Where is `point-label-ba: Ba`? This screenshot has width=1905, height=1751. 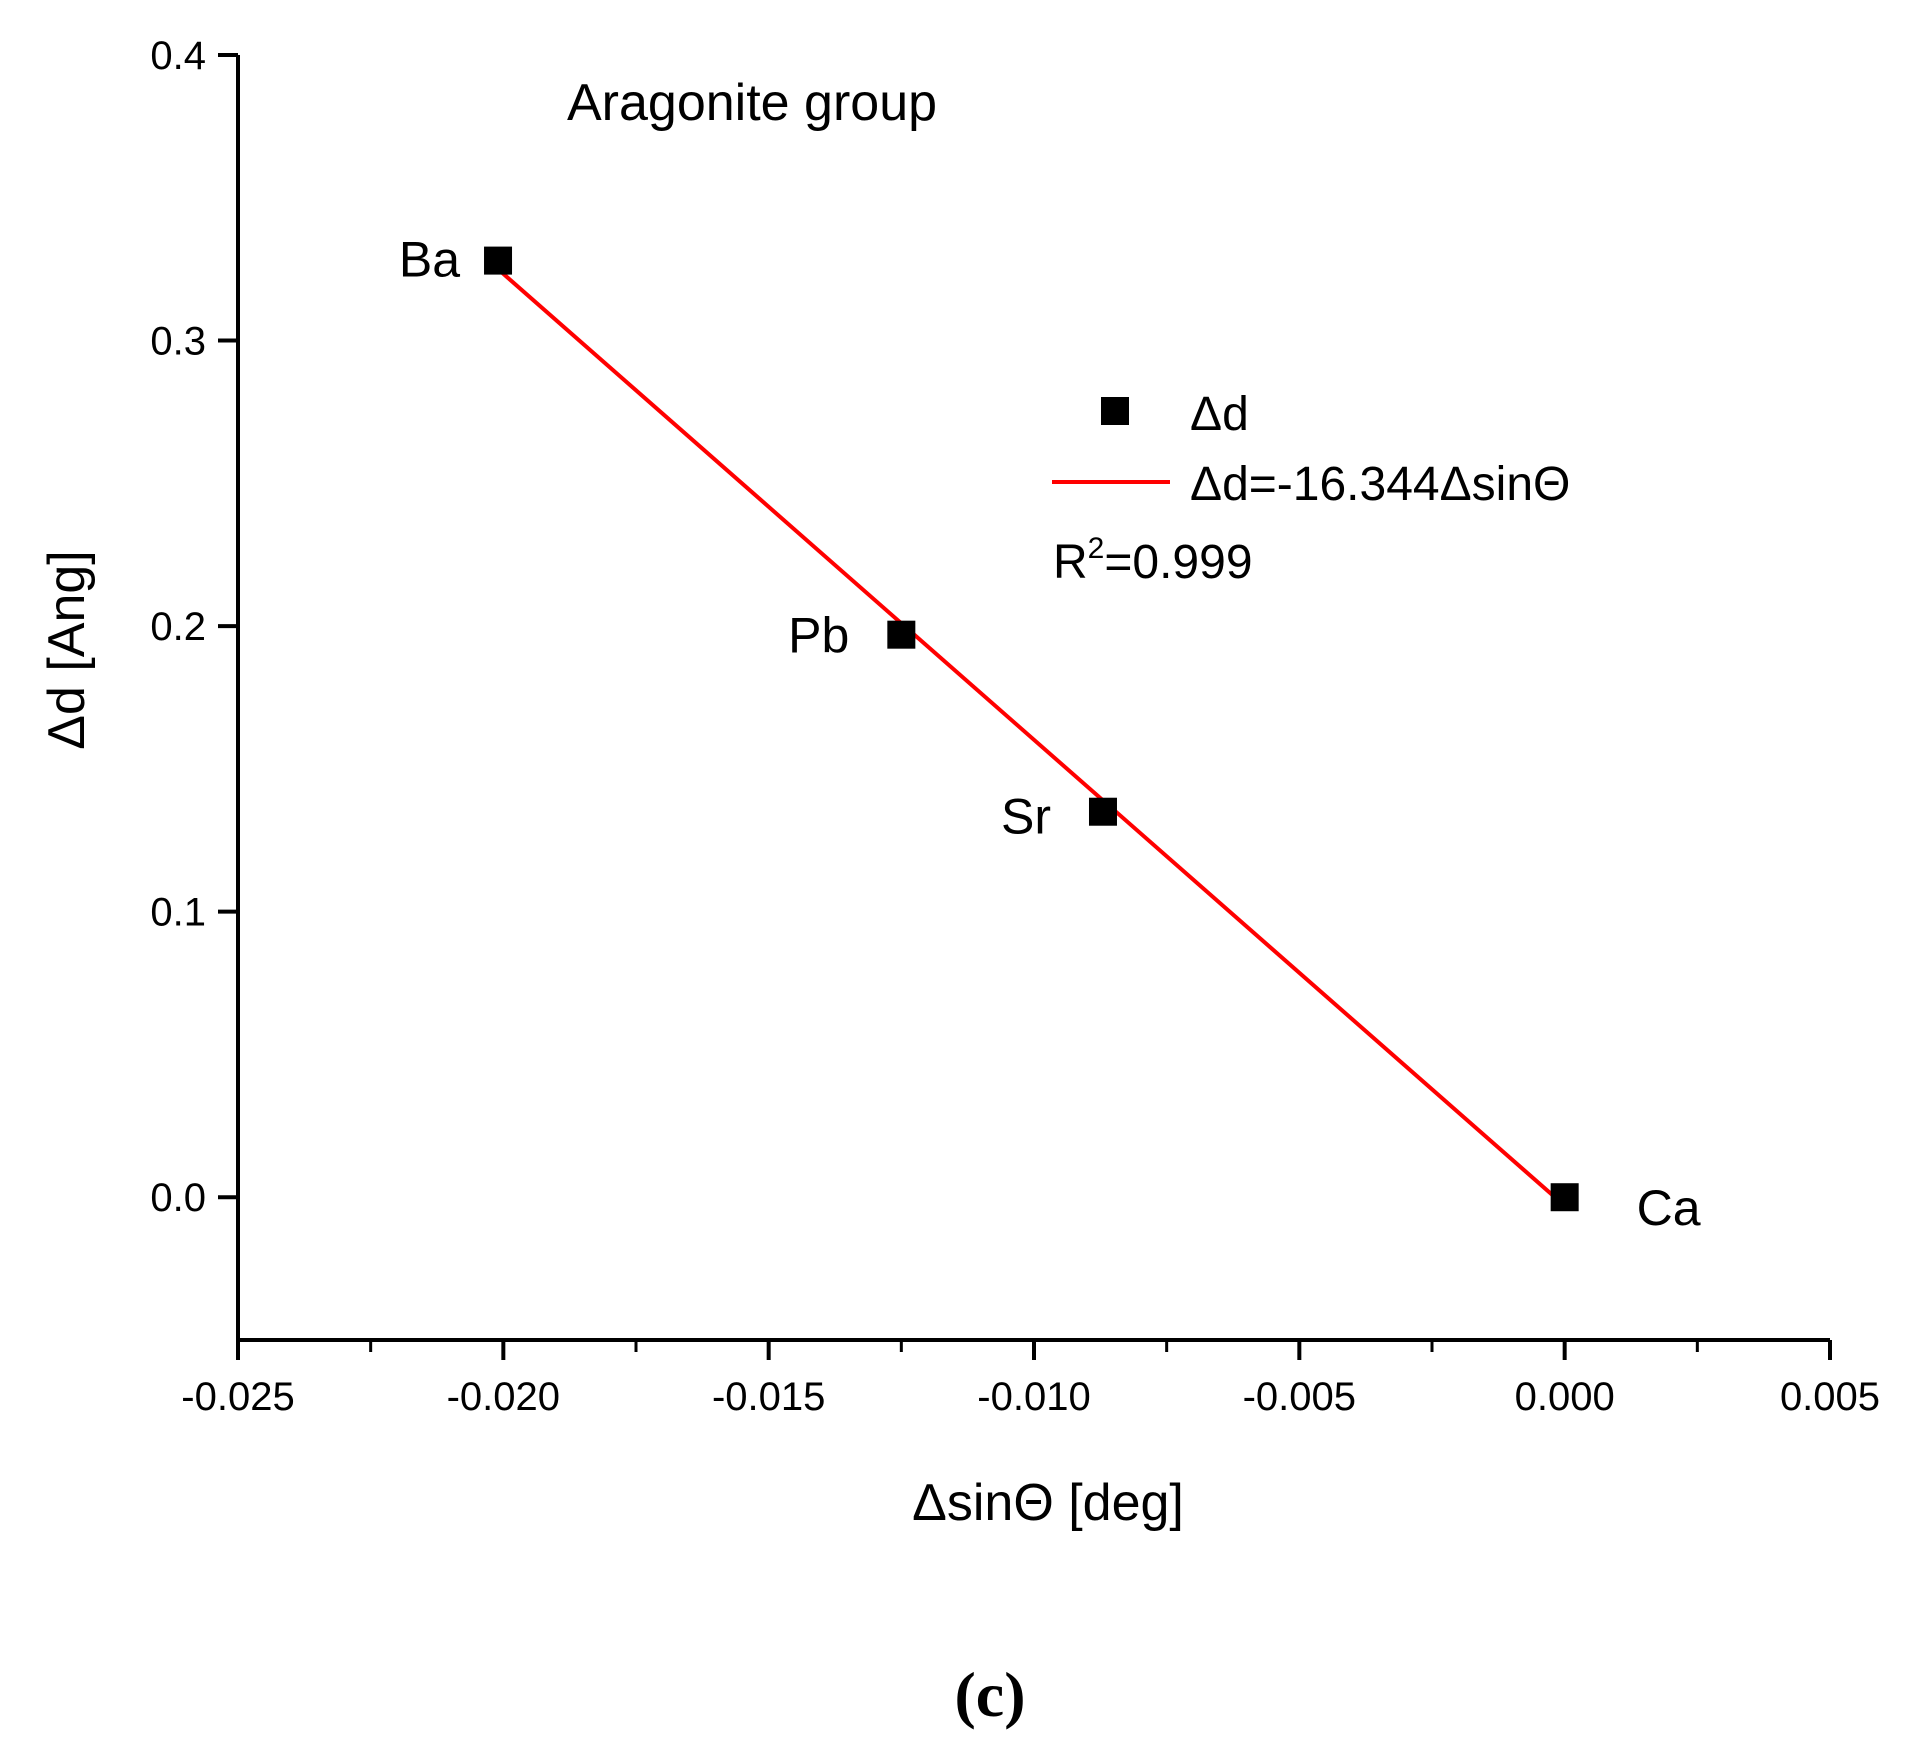 point-label-ba: Ba is located at coordinates (429, 260).